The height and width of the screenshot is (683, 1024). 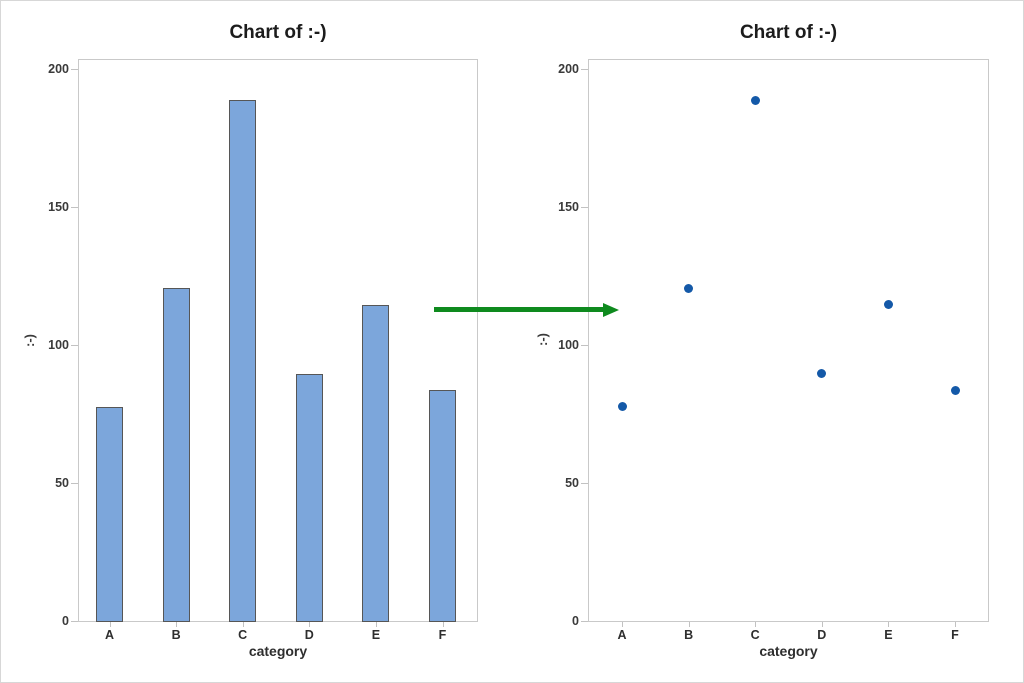 I want to click on bar-F, so click(x=442, y=506).